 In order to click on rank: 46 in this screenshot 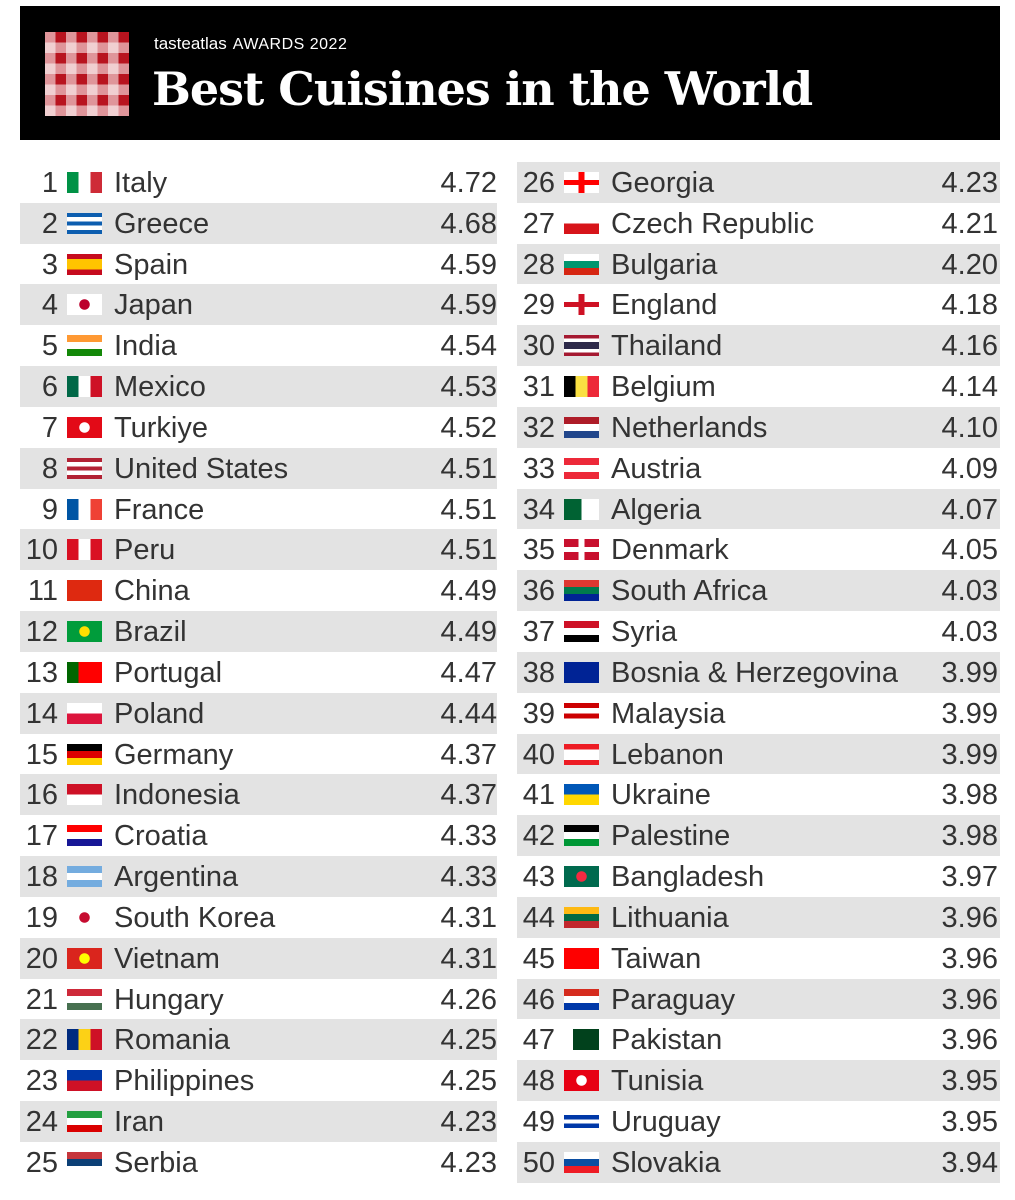, I will do `click(538, 999)`.